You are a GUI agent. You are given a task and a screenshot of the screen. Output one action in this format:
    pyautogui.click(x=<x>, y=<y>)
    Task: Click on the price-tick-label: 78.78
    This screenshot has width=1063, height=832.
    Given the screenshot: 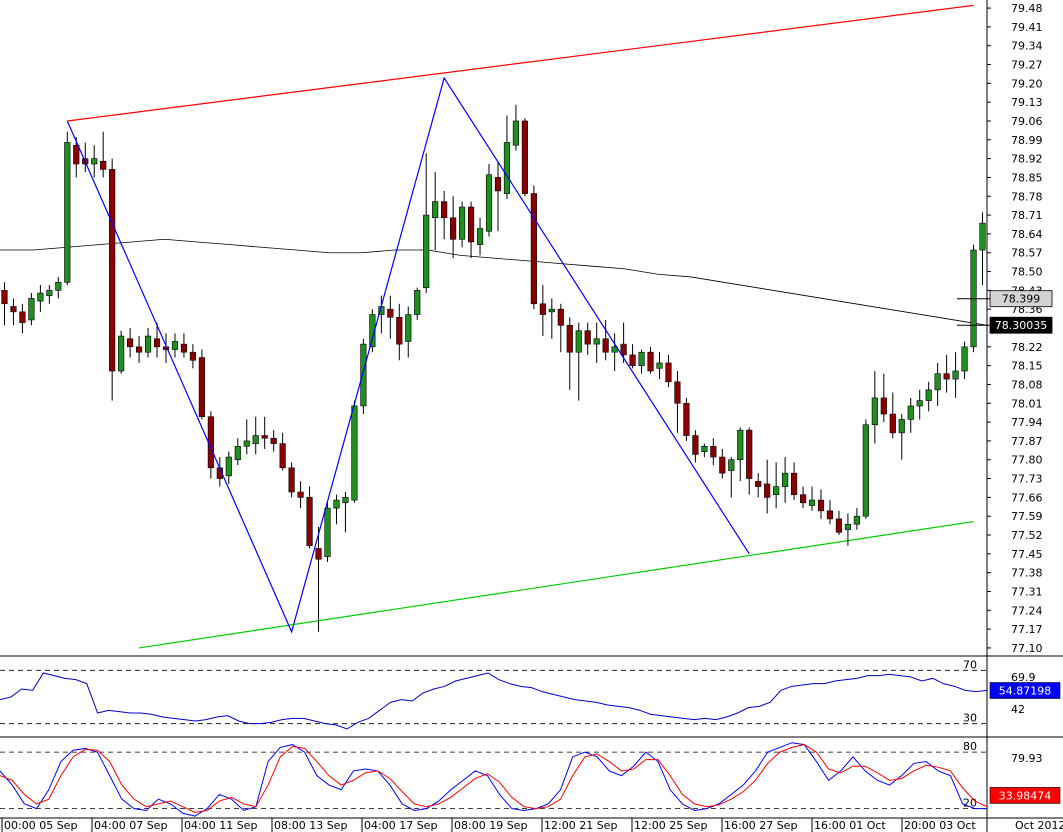 What is the action you would take?
    pyautogui.click(x=1027, y=196)
    